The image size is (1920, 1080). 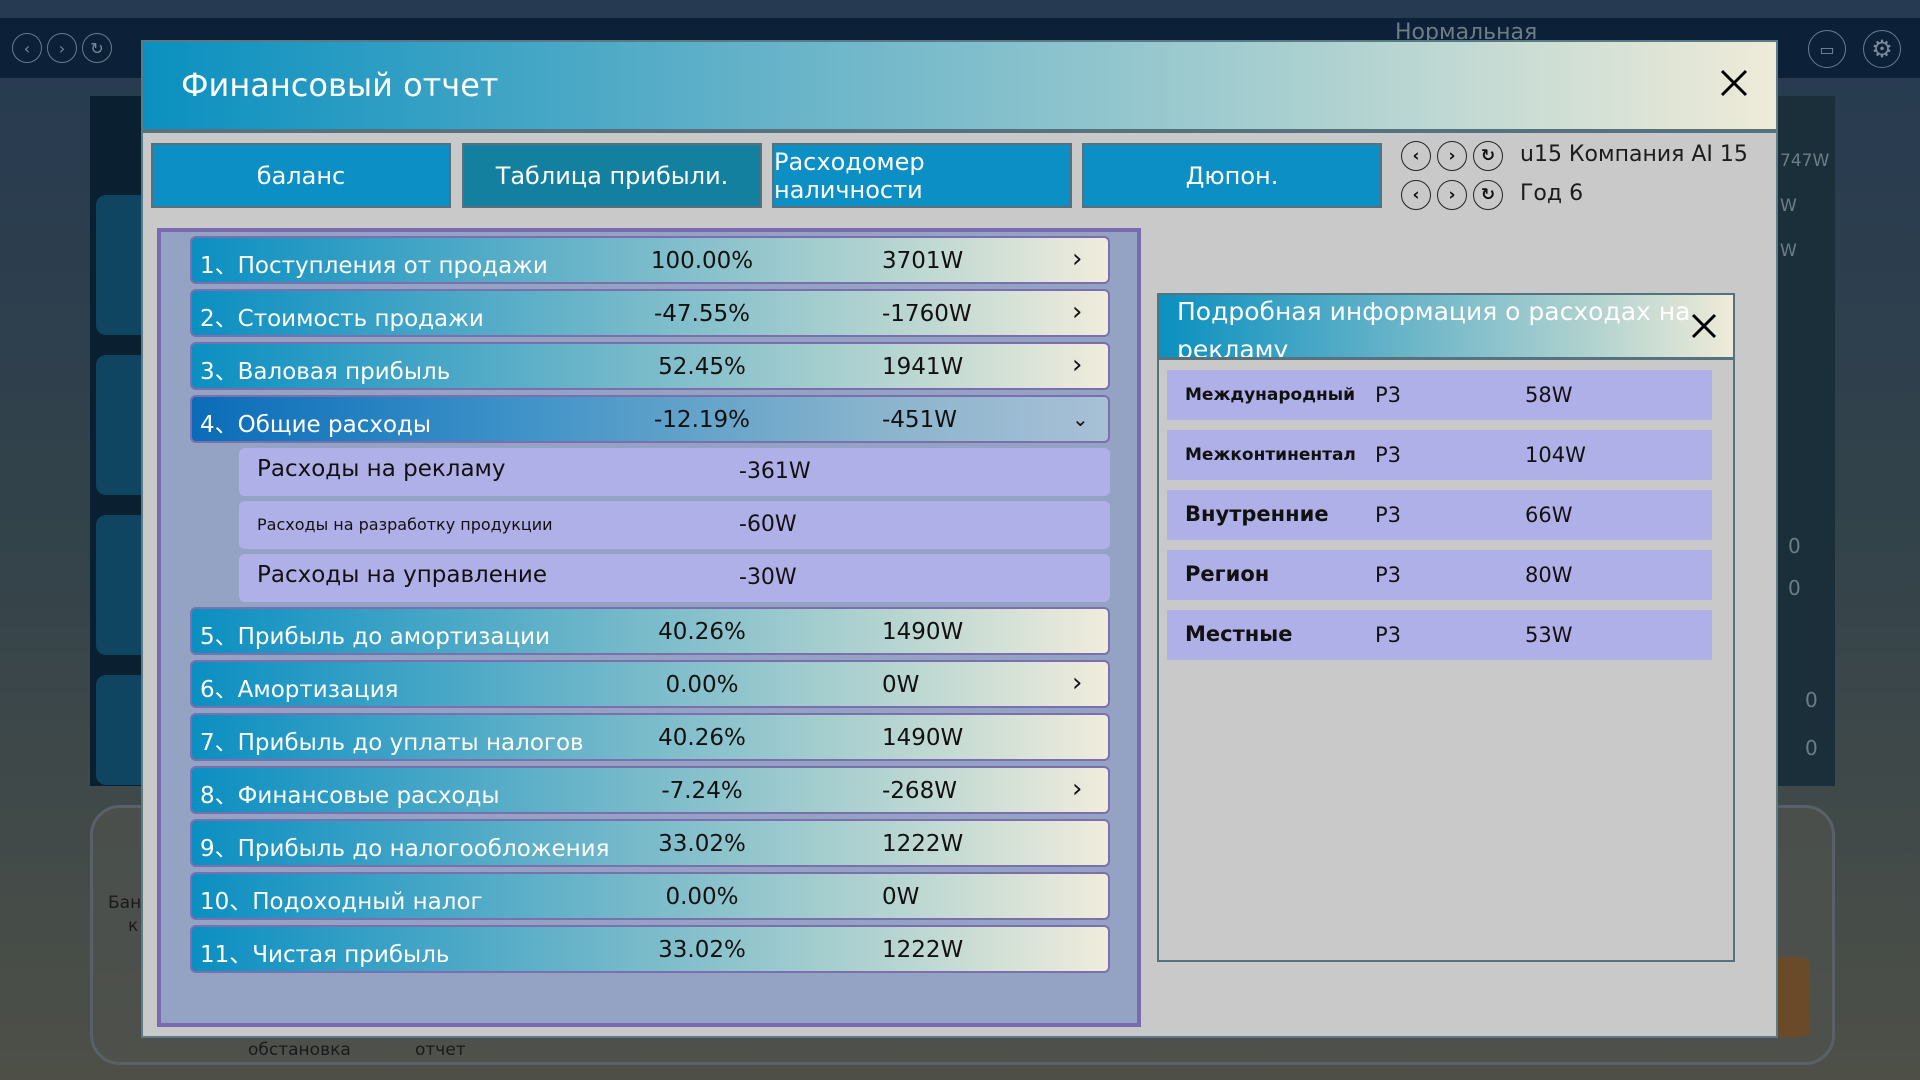 What do you see at coordinates (316, 425) in the screenshot?
I see `row-label: 4、Общие расходы` at bounding box center [316, 425].